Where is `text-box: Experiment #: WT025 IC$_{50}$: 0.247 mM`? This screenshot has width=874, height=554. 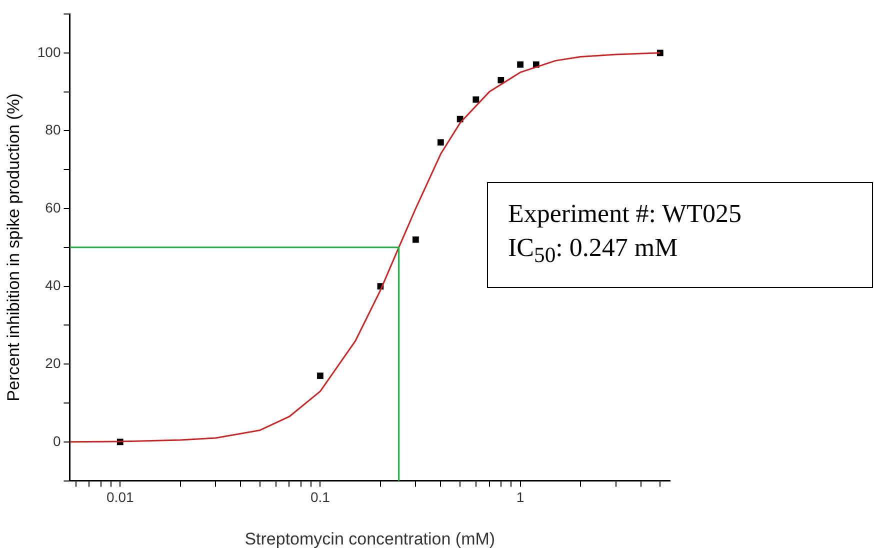
text-box: Experiment #: WT025 IC$_{50}$: 0.247 mM is located at coordinates (680, 235).